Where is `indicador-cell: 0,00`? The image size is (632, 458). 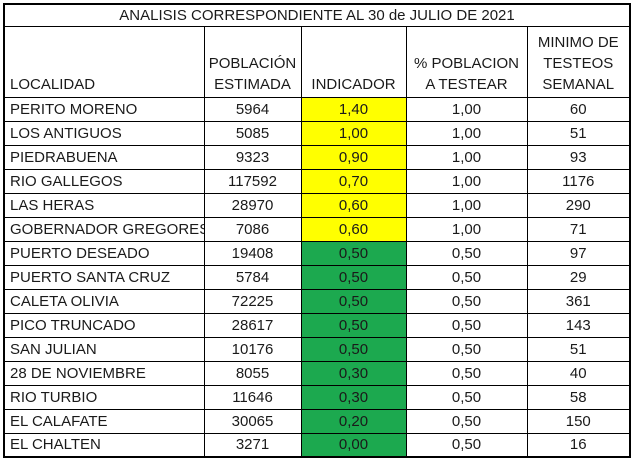
indicador-cell: 0,00 is located at coordinates (353, 445).